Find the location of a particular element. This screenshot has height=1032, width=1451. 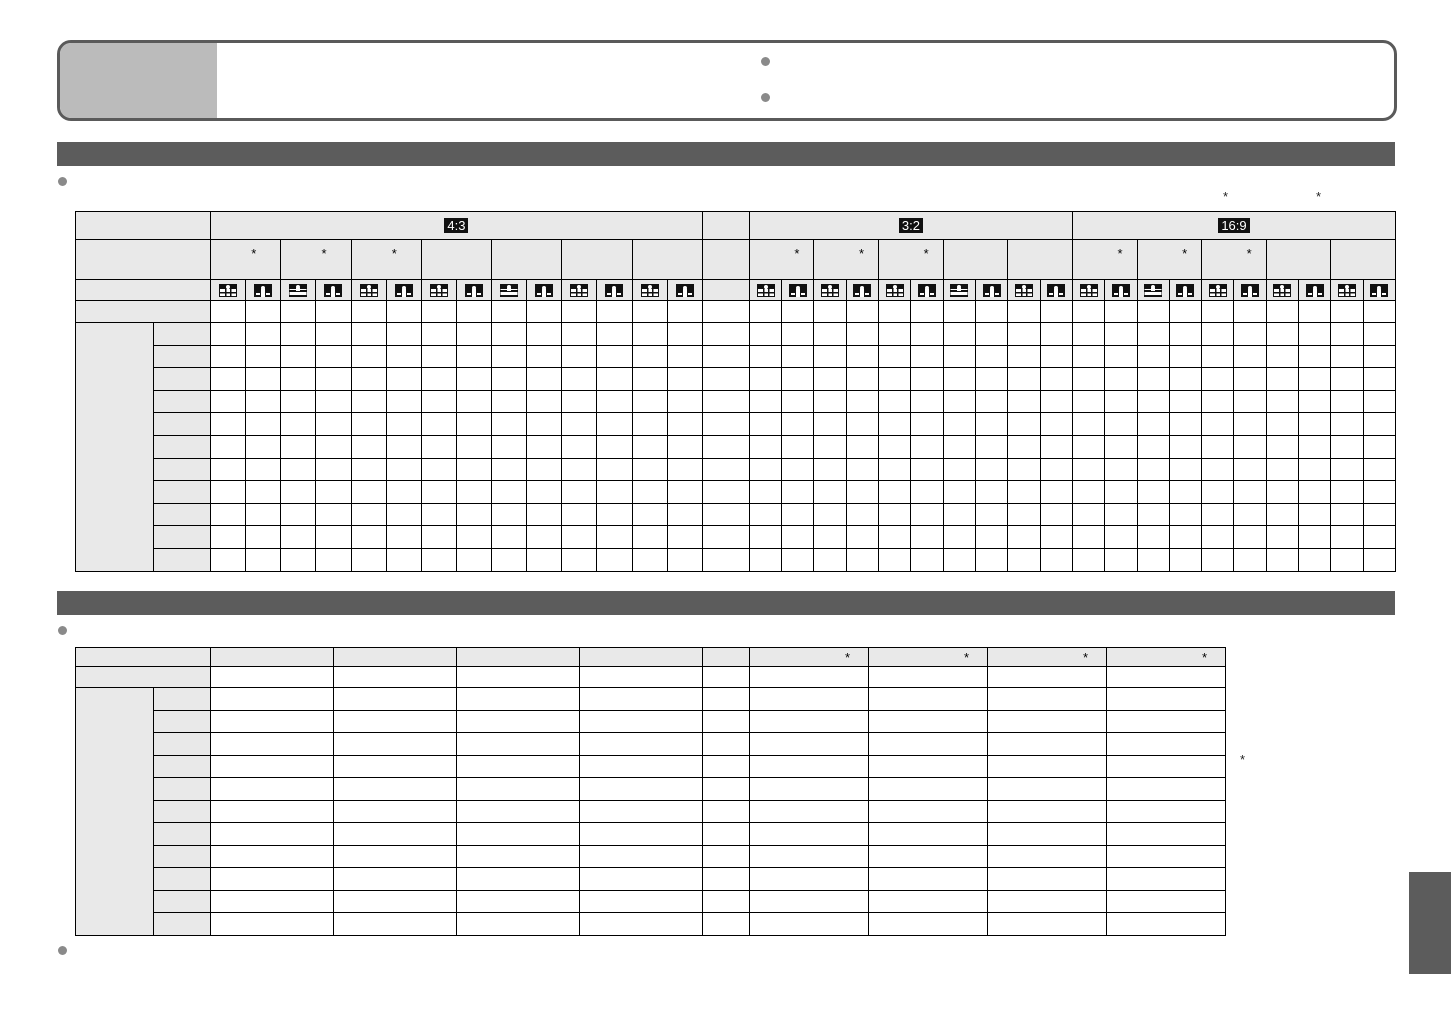

separator-cell is located at coordinates (725, 225).